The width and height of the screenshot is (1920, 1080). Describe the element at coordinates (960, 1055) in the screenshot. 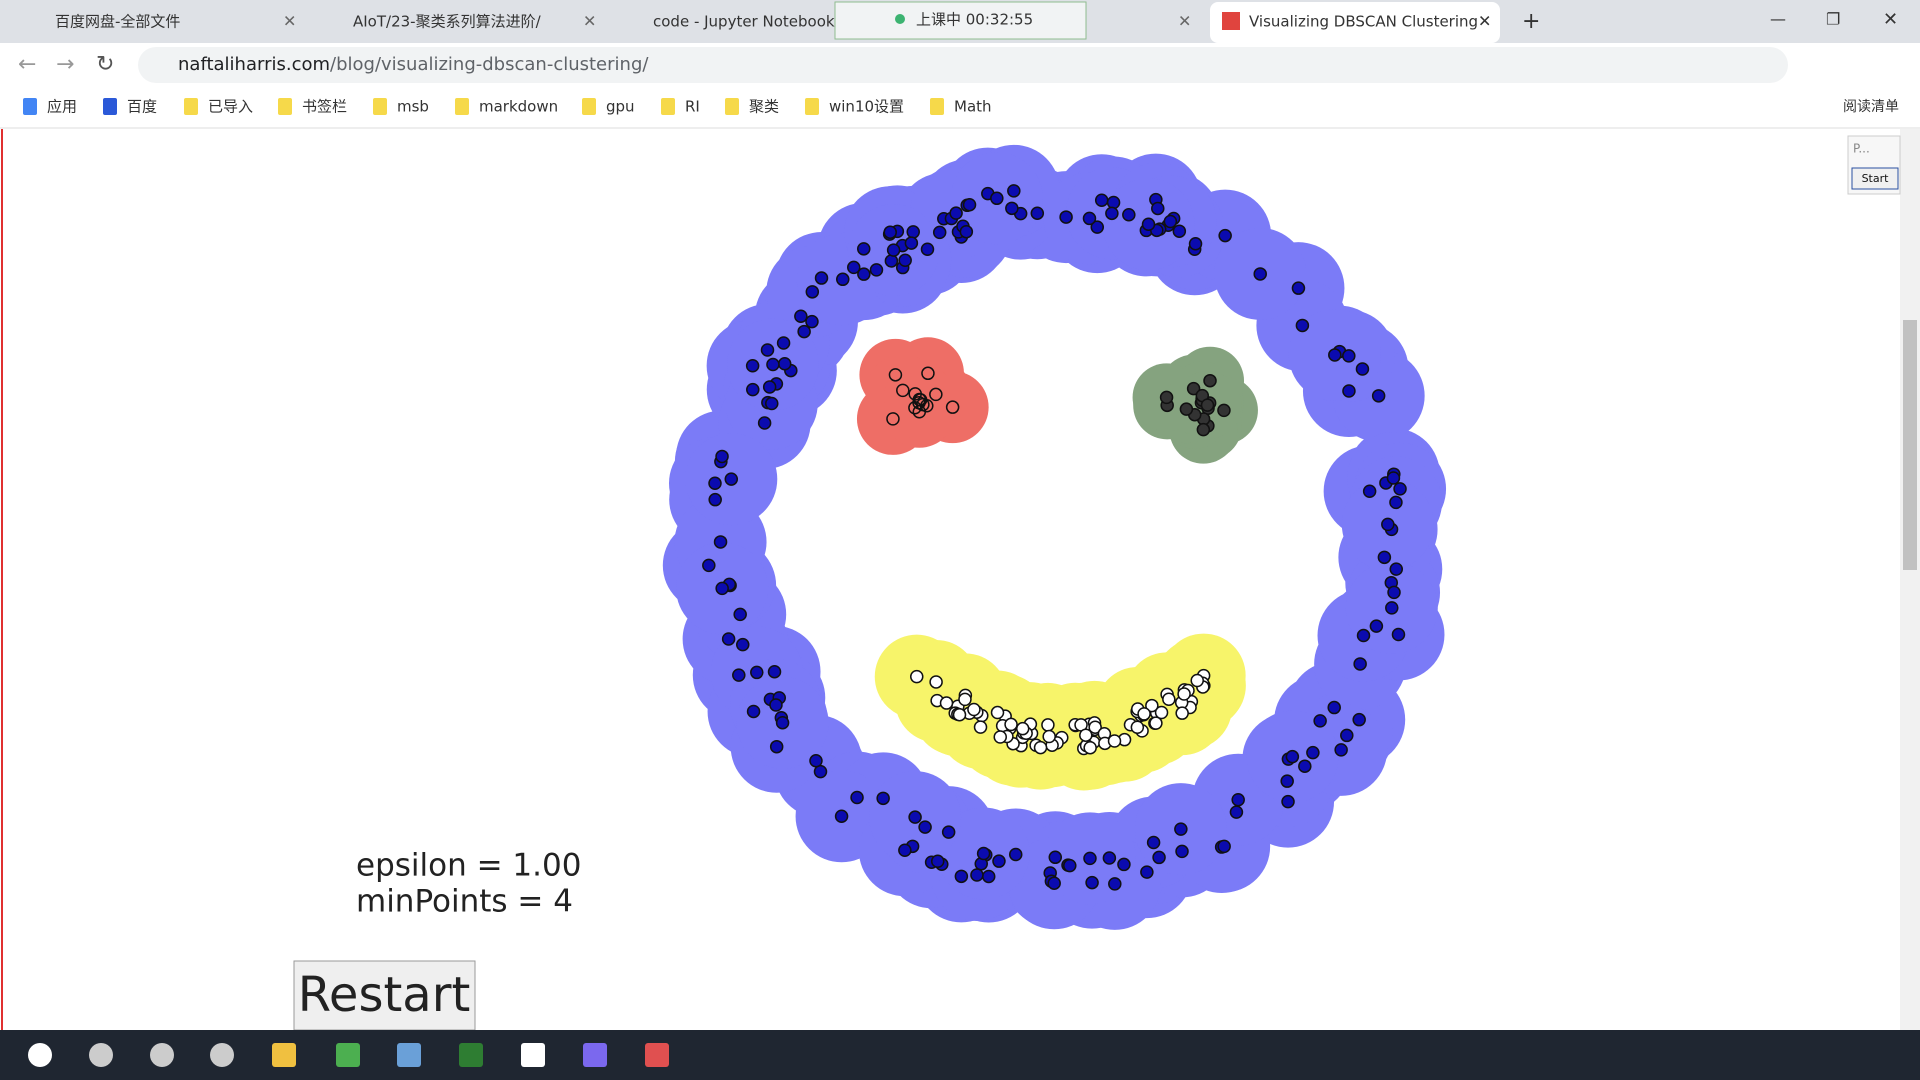

I see `taskbar` at that location.